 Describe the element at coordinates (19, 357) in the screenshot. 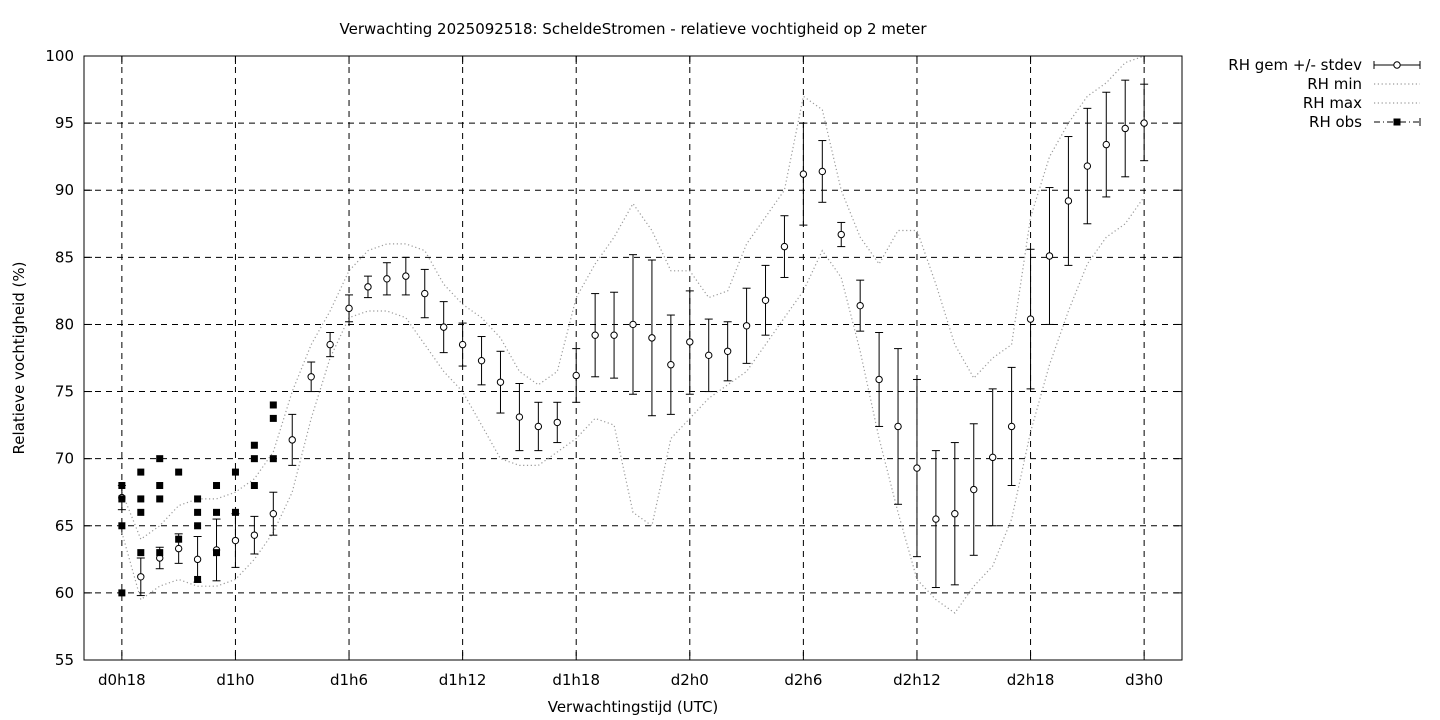

I see `y-axis-label: Relatieve vochtigheid (%)` at that location.